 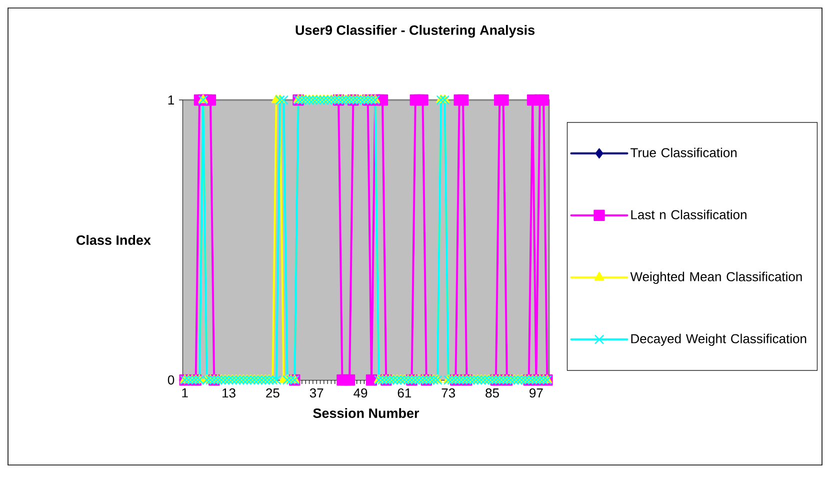 I want to click on x-tick-label: 73, so click(x=449, y=393).